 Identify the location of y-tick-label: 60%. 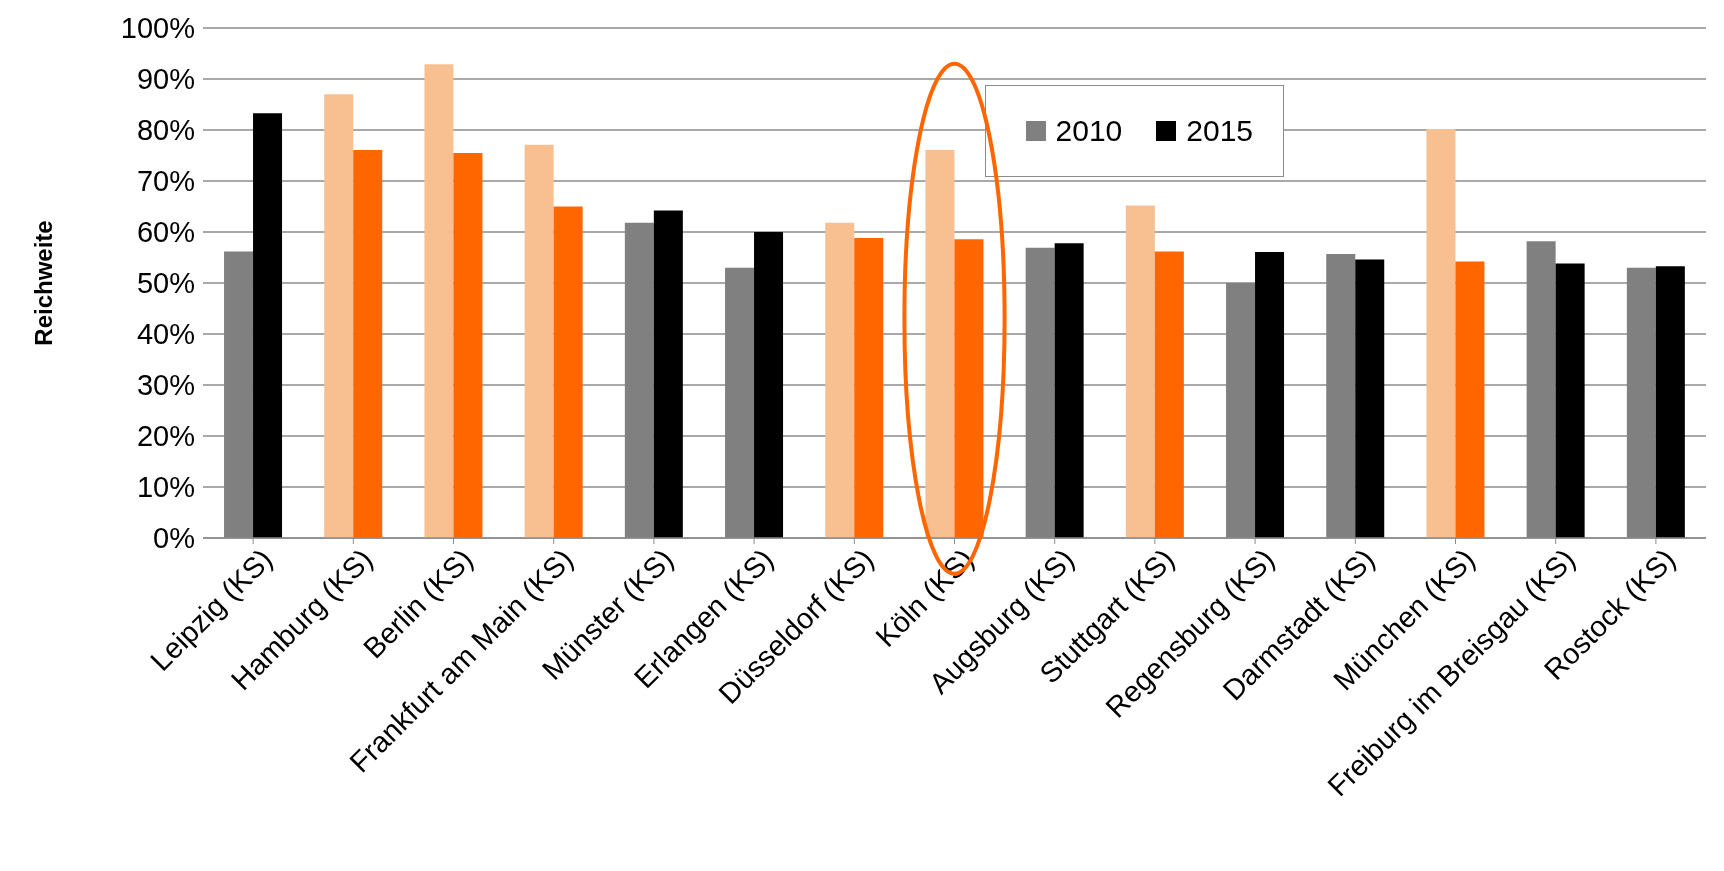
(165, 232).